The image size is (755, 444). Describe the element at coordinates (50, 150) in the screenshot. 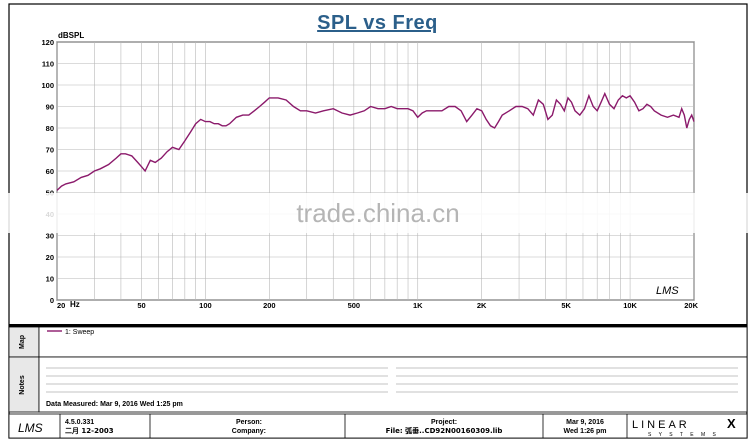

I see `y-tick-label: 70` at that location.